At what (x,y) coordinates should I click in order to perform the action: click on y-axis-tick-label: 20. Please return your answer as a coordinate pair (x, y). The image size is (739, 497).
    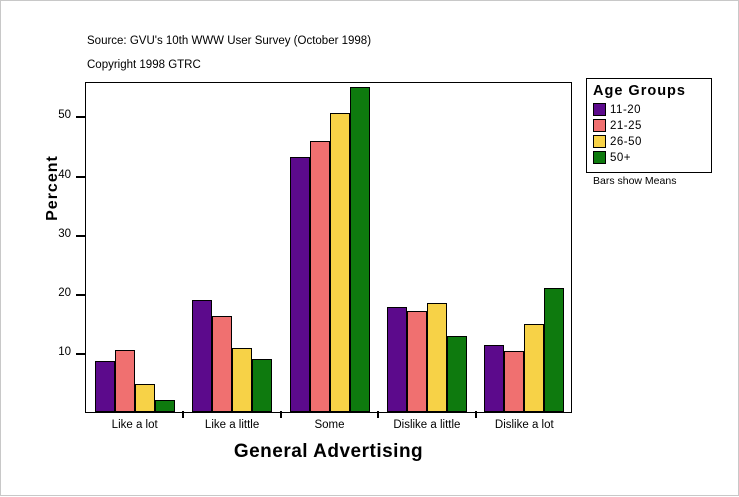
    Looking at the image, I should click on (64, 292).